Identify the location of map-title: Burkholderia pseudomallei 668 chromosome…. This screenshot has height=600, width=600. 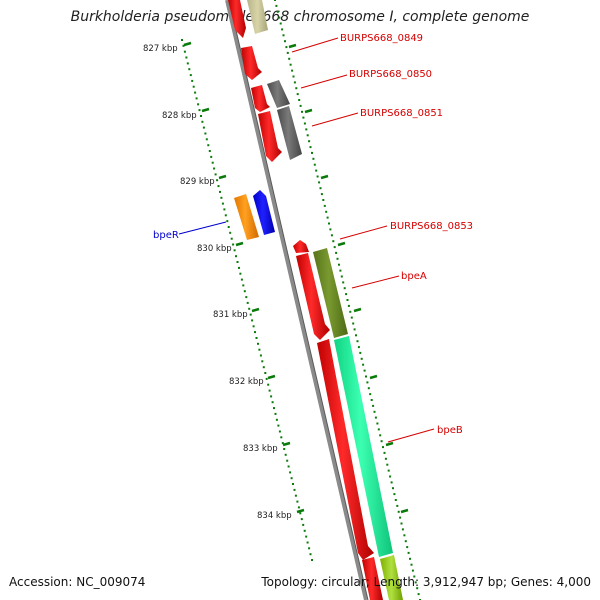
(300, 17).